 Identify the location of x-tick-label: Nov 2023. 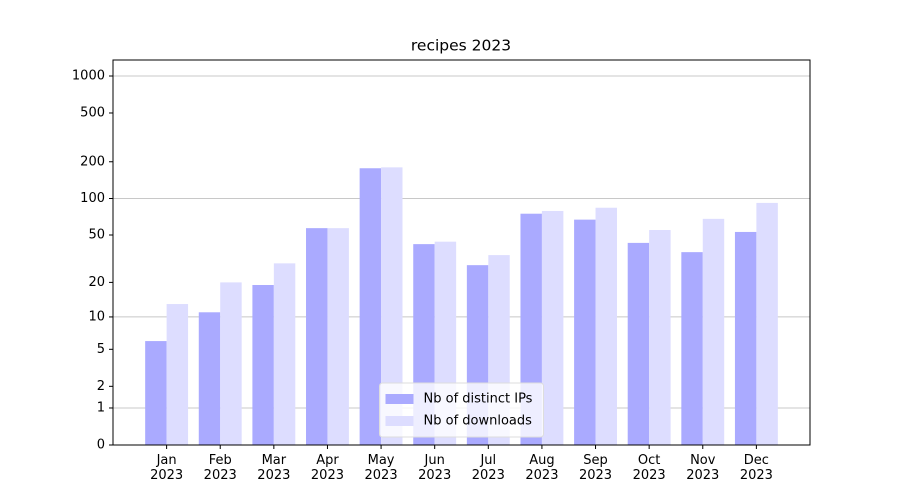
(703, 468).